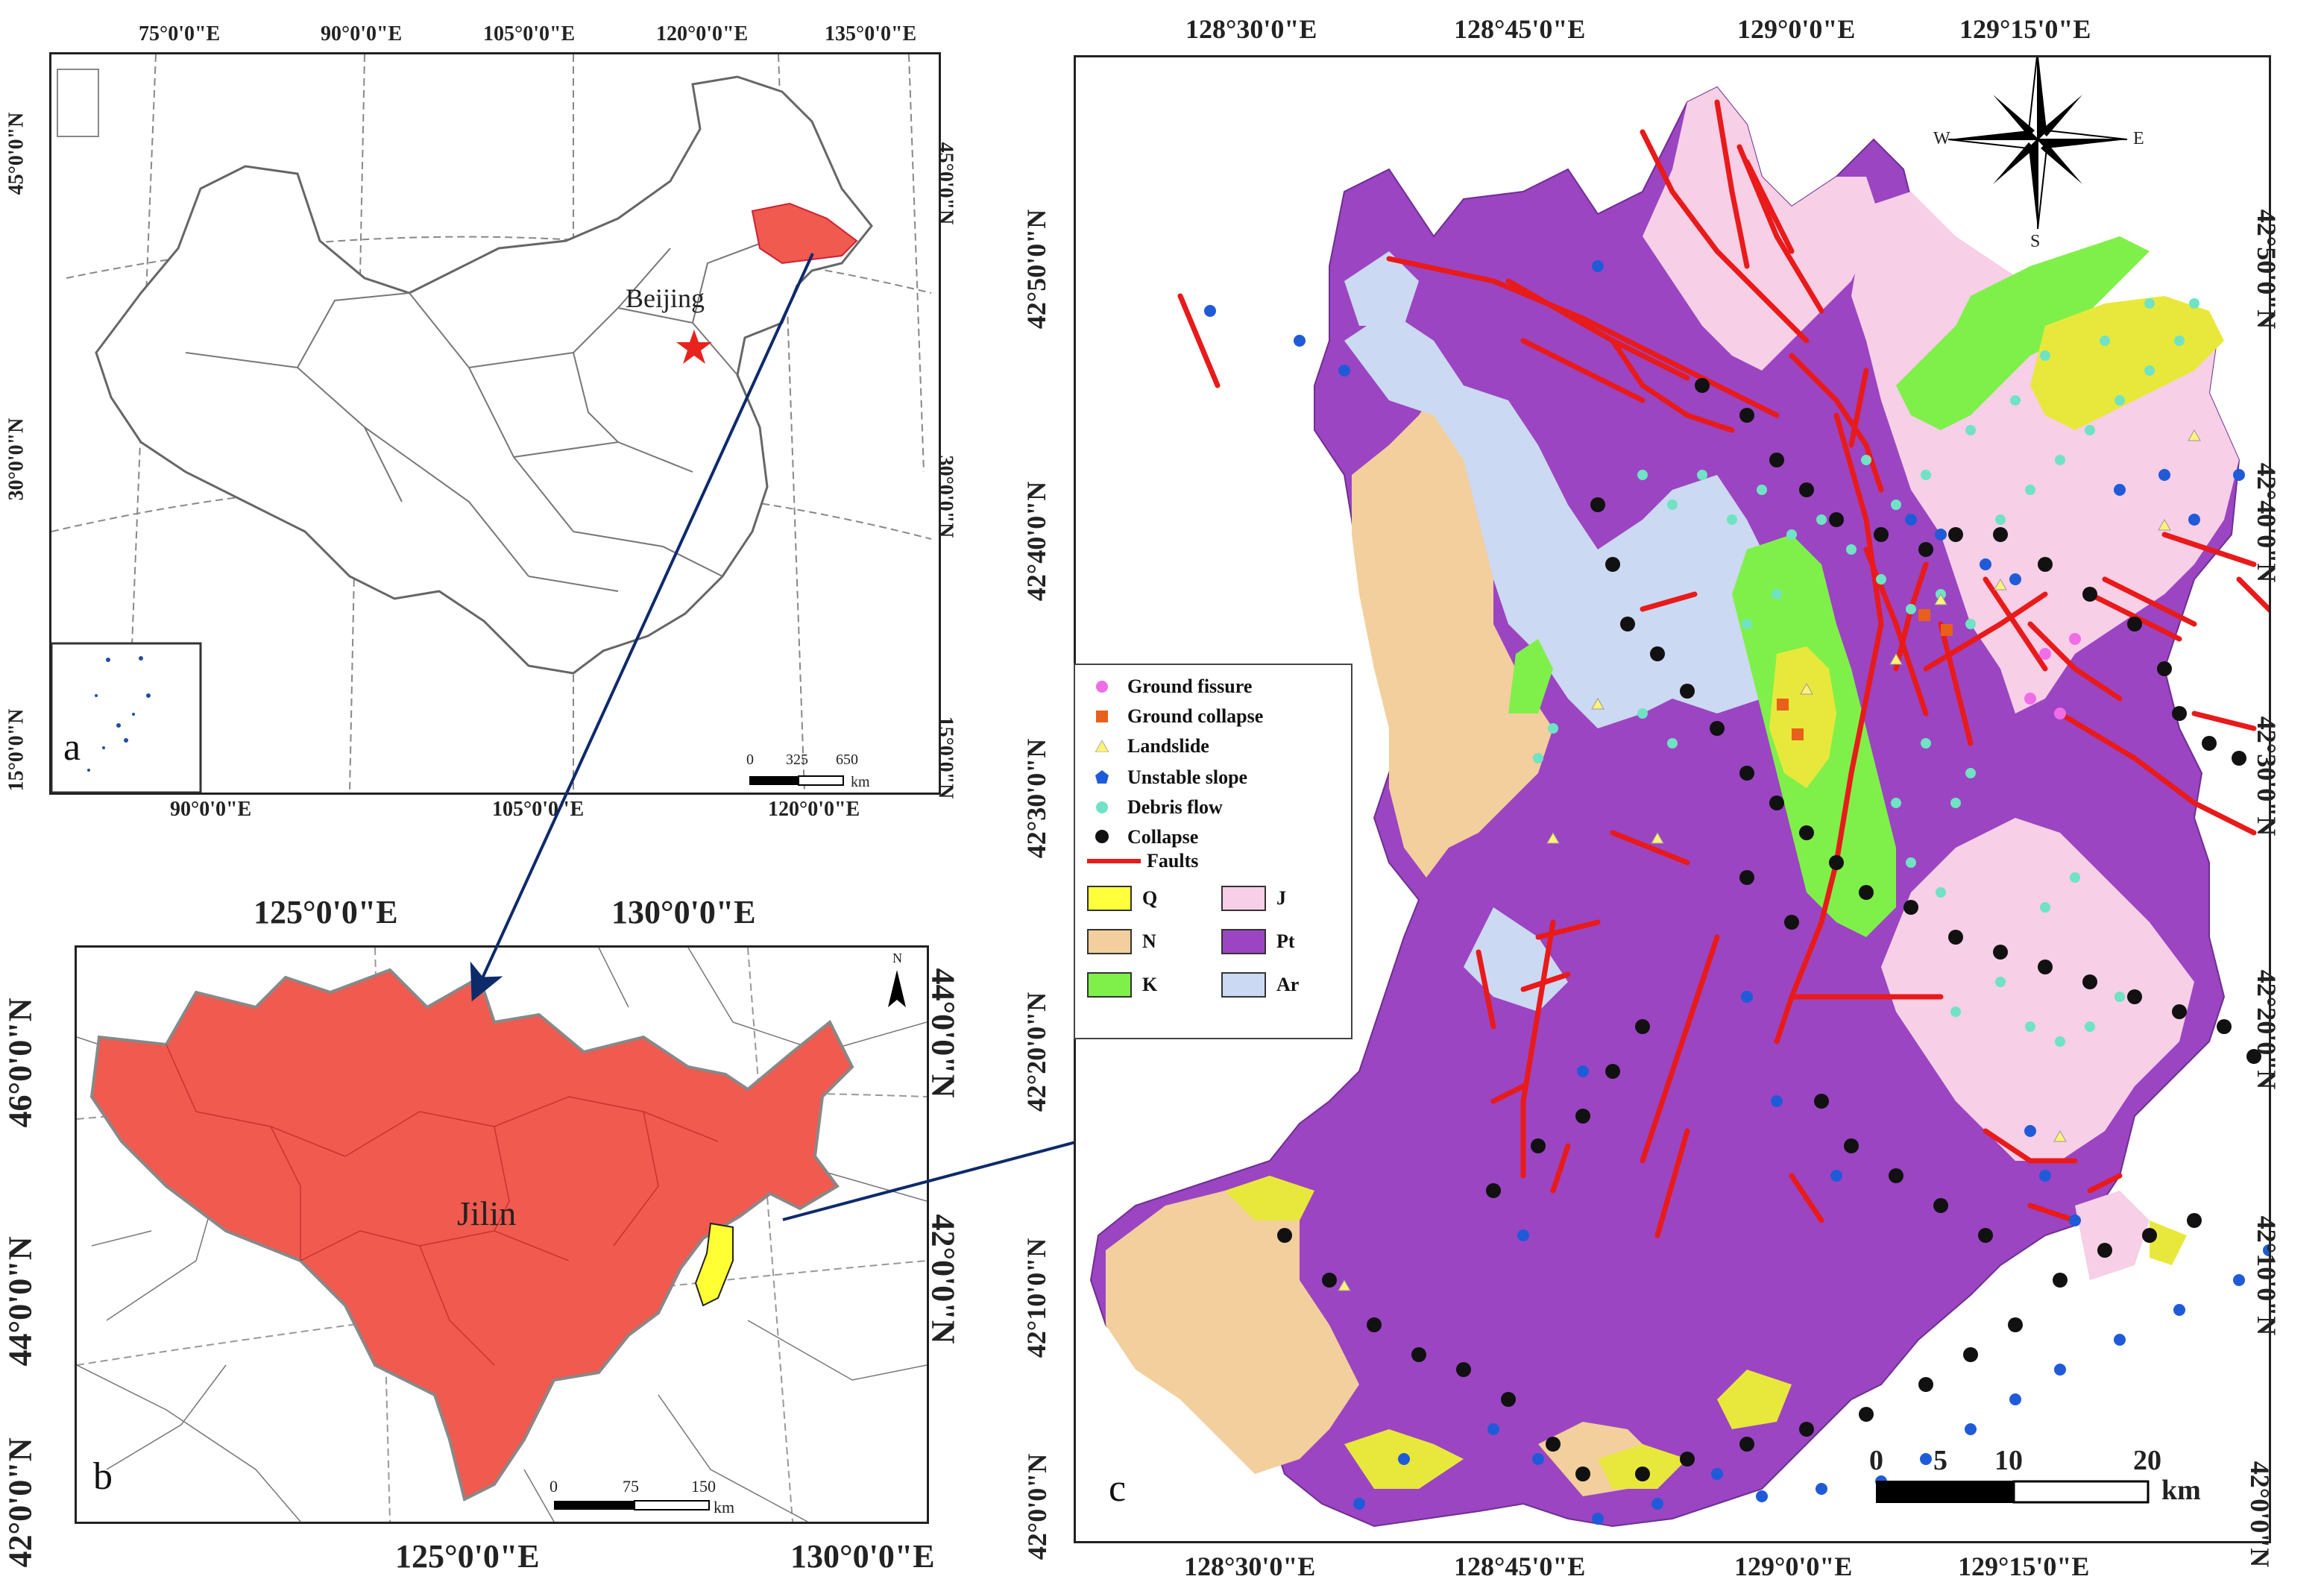 The width and height of the screenshot is (2324, 1591). I want to click on panel-b-bottom-tick: 125°0'0"E, so click(468, 1556).